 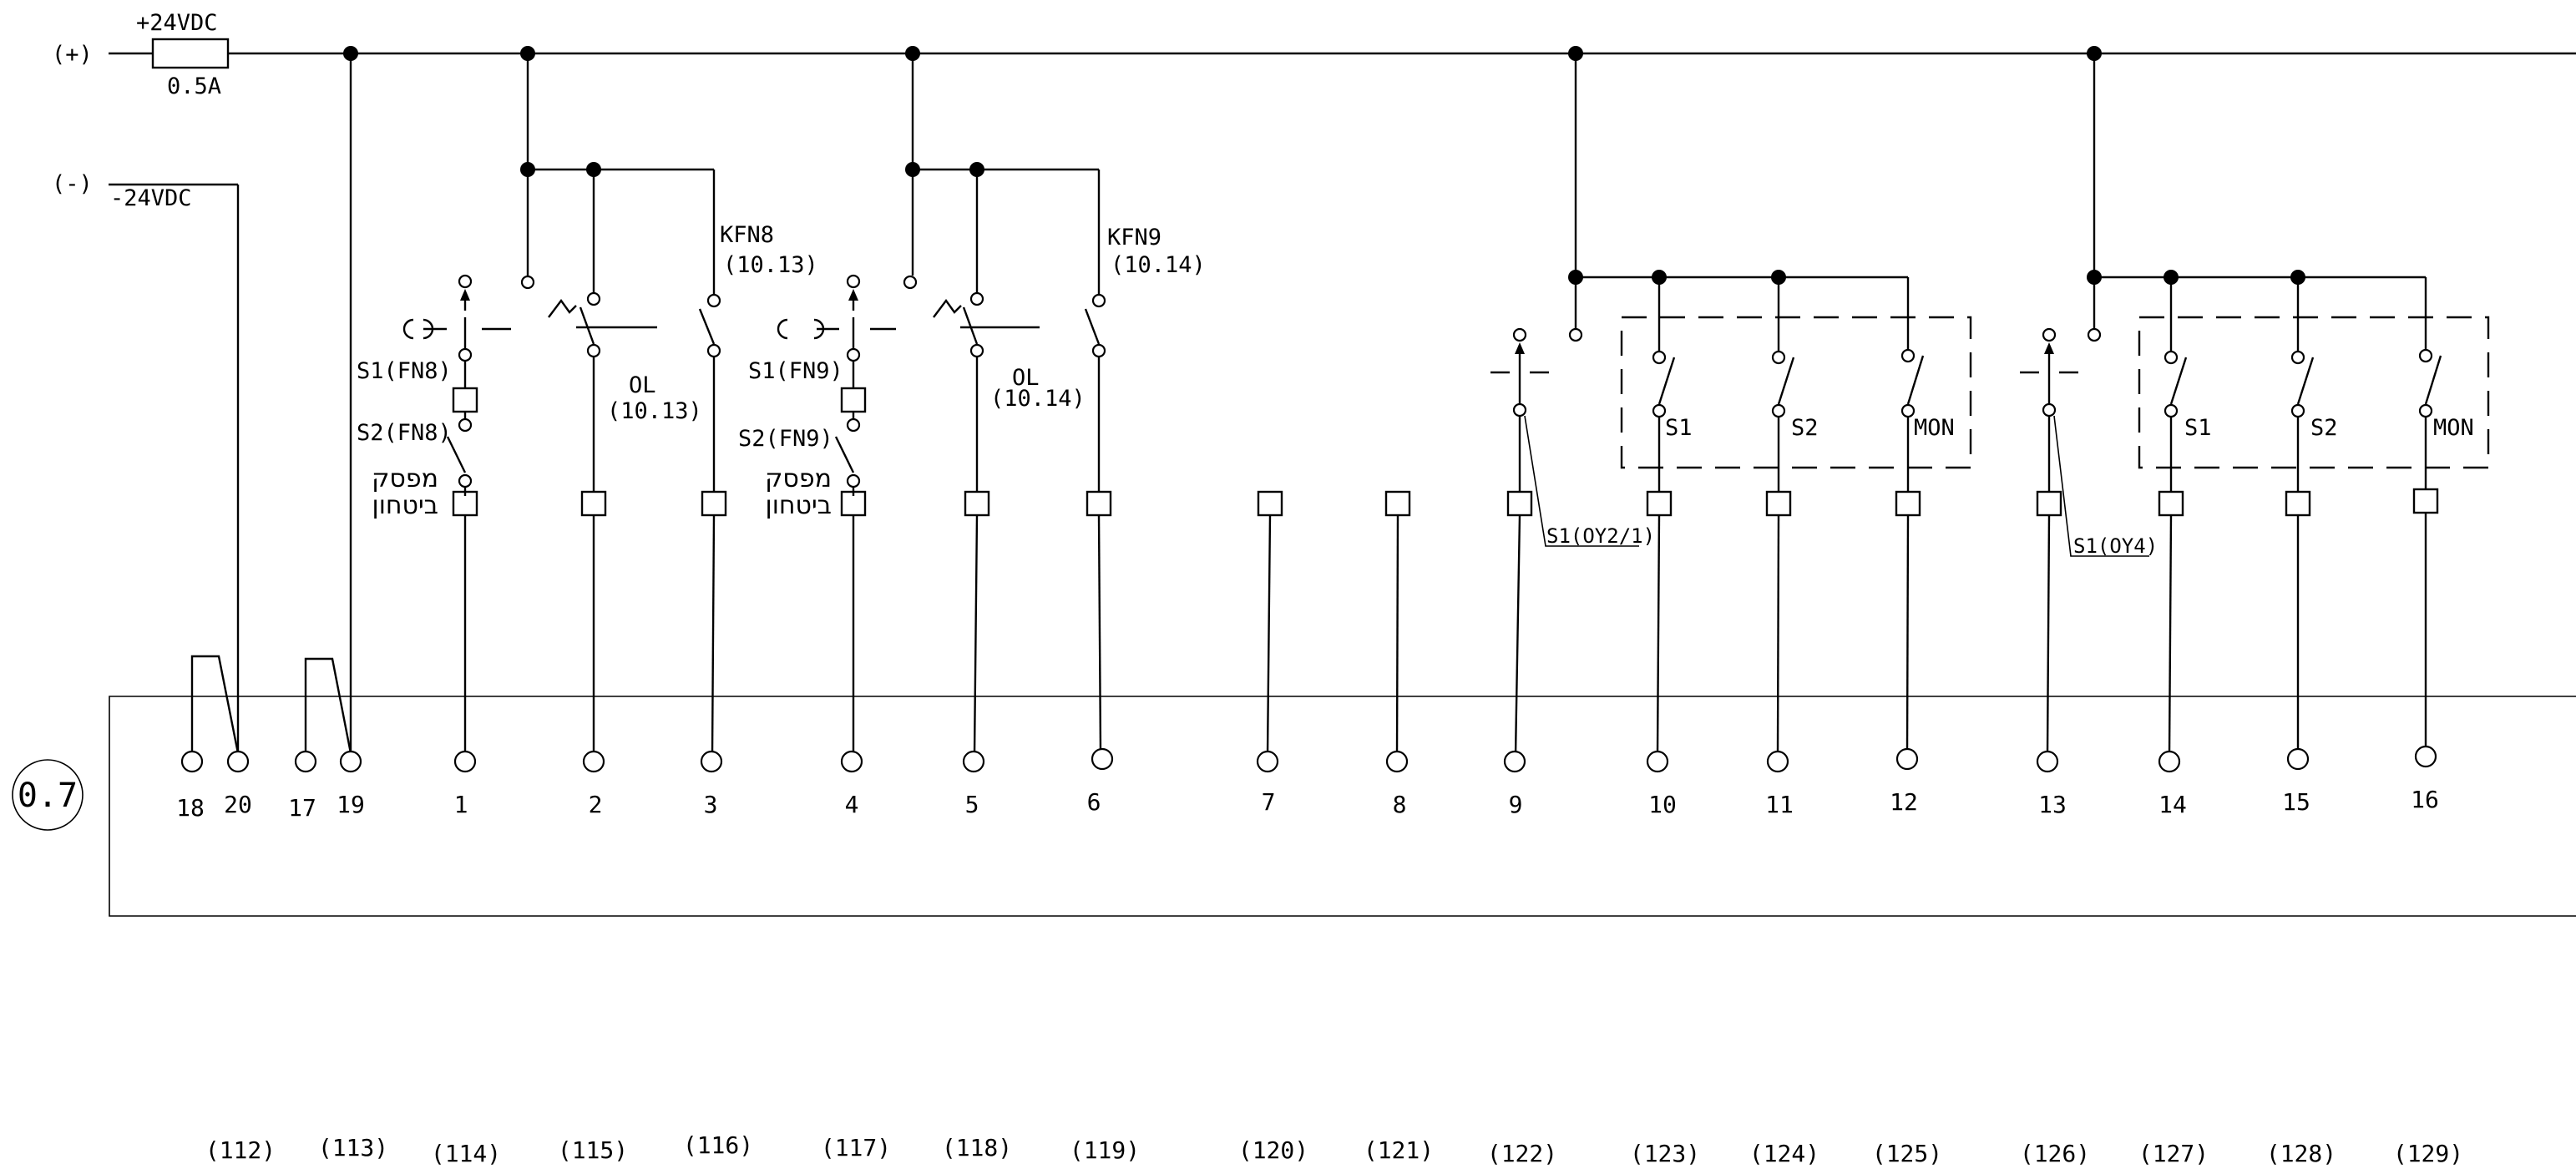 What do you see at coordinates (2101, 486) in the screenshot?
I see `s1-oy4-leader` at bounding box center [2101, 486].